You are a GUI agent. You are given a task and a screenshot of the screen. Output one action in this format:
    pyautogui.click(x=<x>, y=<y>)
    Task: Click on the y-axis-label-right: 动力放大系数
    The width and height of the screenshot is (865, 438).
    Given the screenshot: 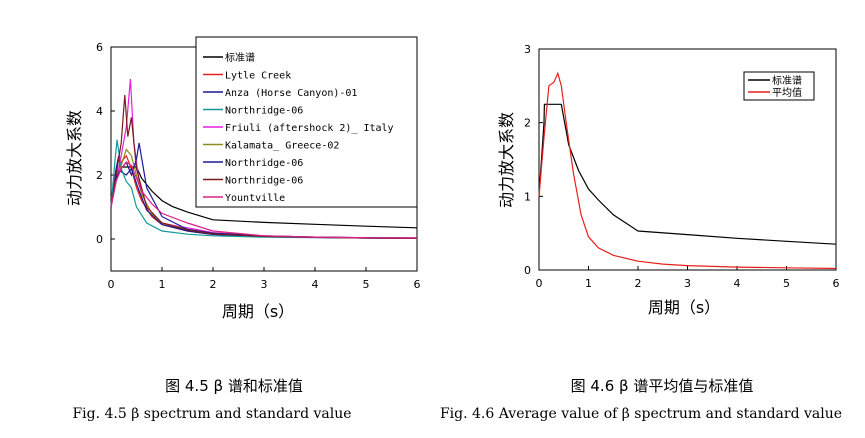 What is the action you would take?
    pyautogui.click(x=506, y=160)
    